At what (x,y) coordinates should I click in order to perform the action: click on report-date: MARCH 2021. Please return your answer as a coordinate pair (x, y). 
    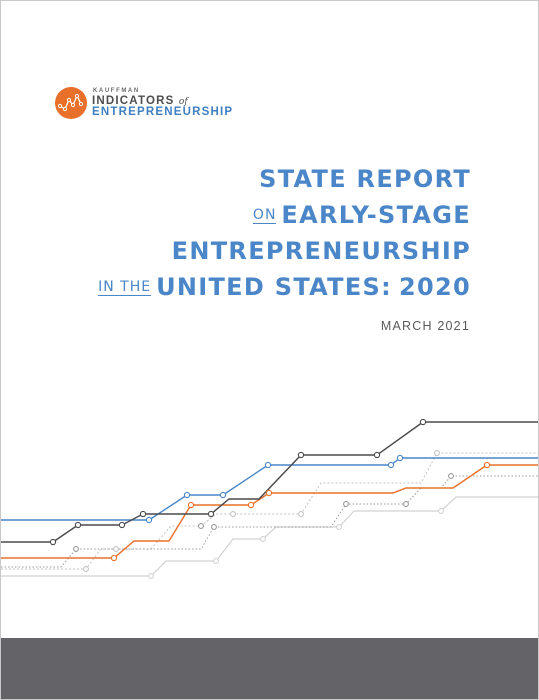
    Looking at the image, I should click on (425, 326).